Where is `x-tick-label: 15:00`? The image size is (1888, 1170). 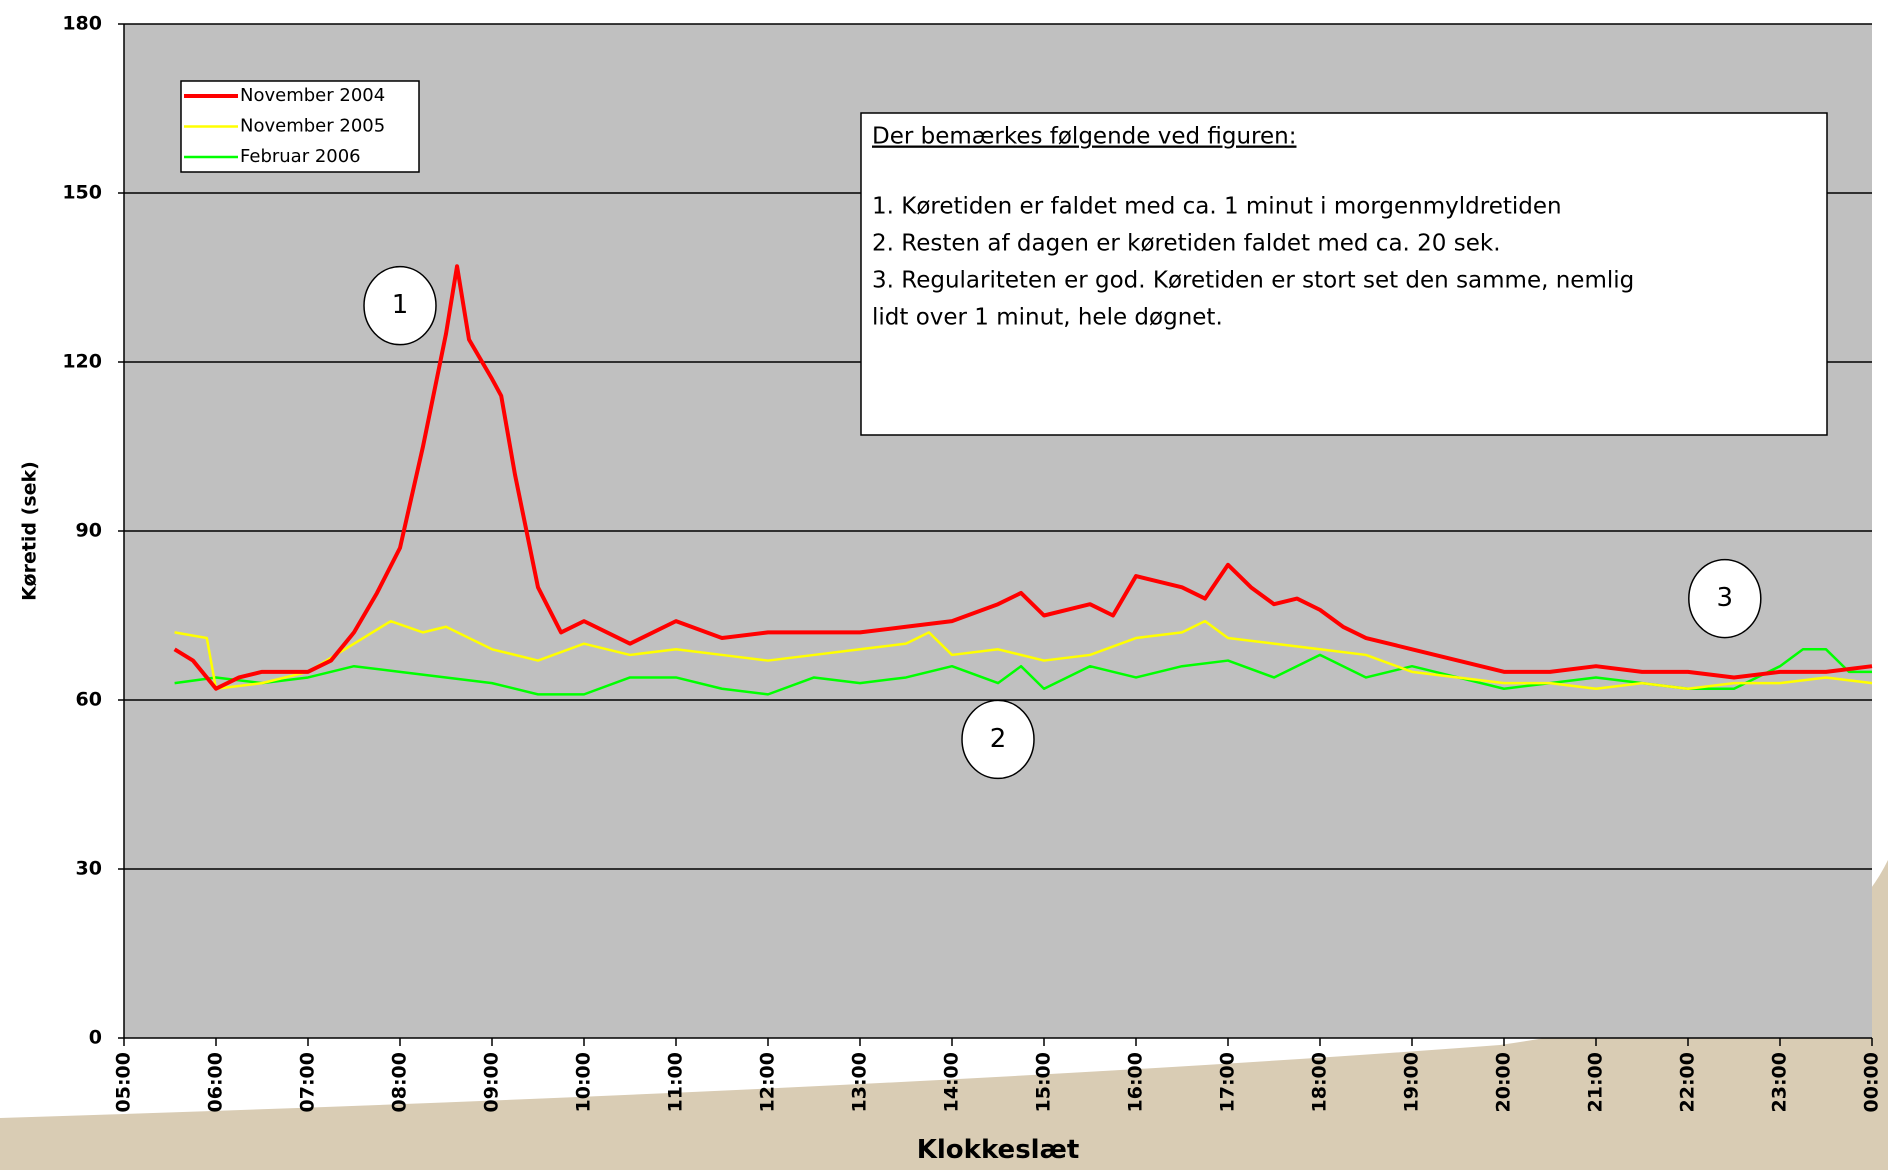 x-tick-label: 15:00 is located at coordinates (1044, 1082).